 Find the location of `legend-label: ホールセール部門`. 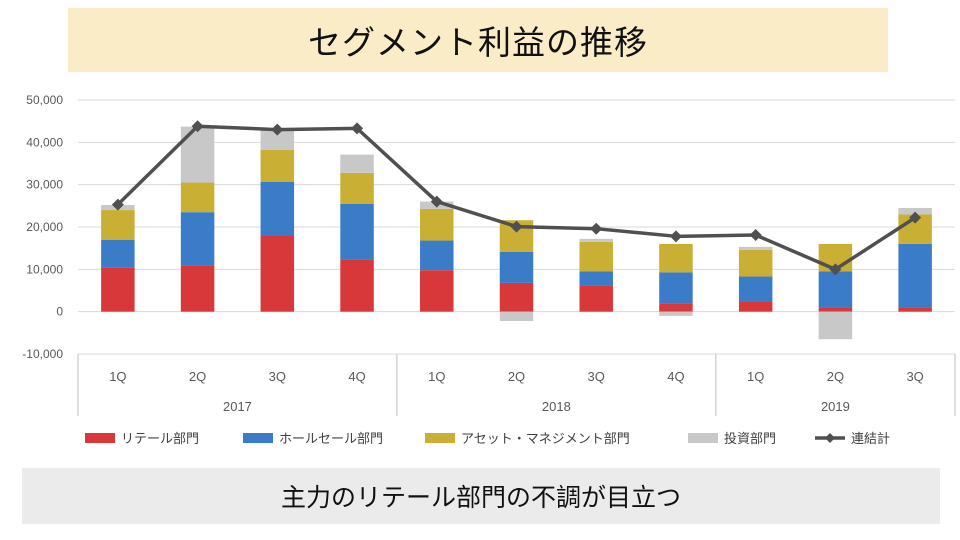

legend-label: ホールセール部門 is located at coordinates (331, 438).